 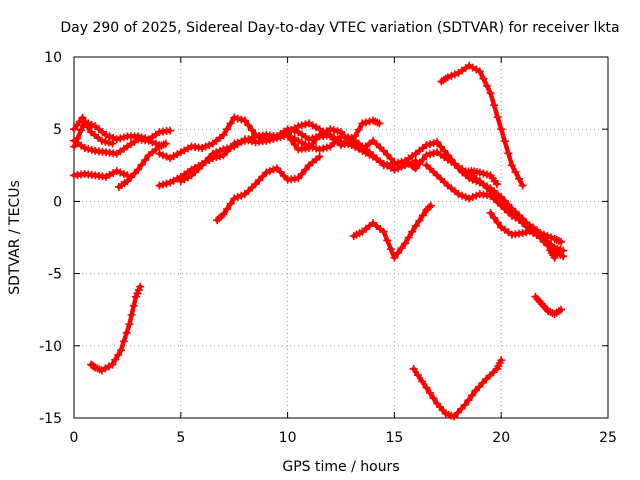 I want to click on y-tick-label: 5, so click(x=57, y=130).